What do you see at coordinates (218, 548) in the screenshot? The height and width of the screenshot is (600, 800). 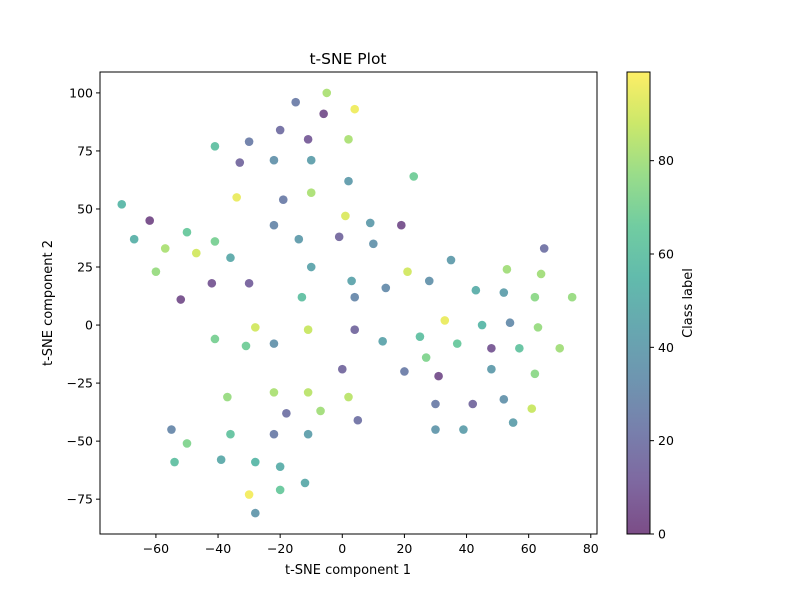 I see `x-tick-label: −40` at bounding box center [218, 548].